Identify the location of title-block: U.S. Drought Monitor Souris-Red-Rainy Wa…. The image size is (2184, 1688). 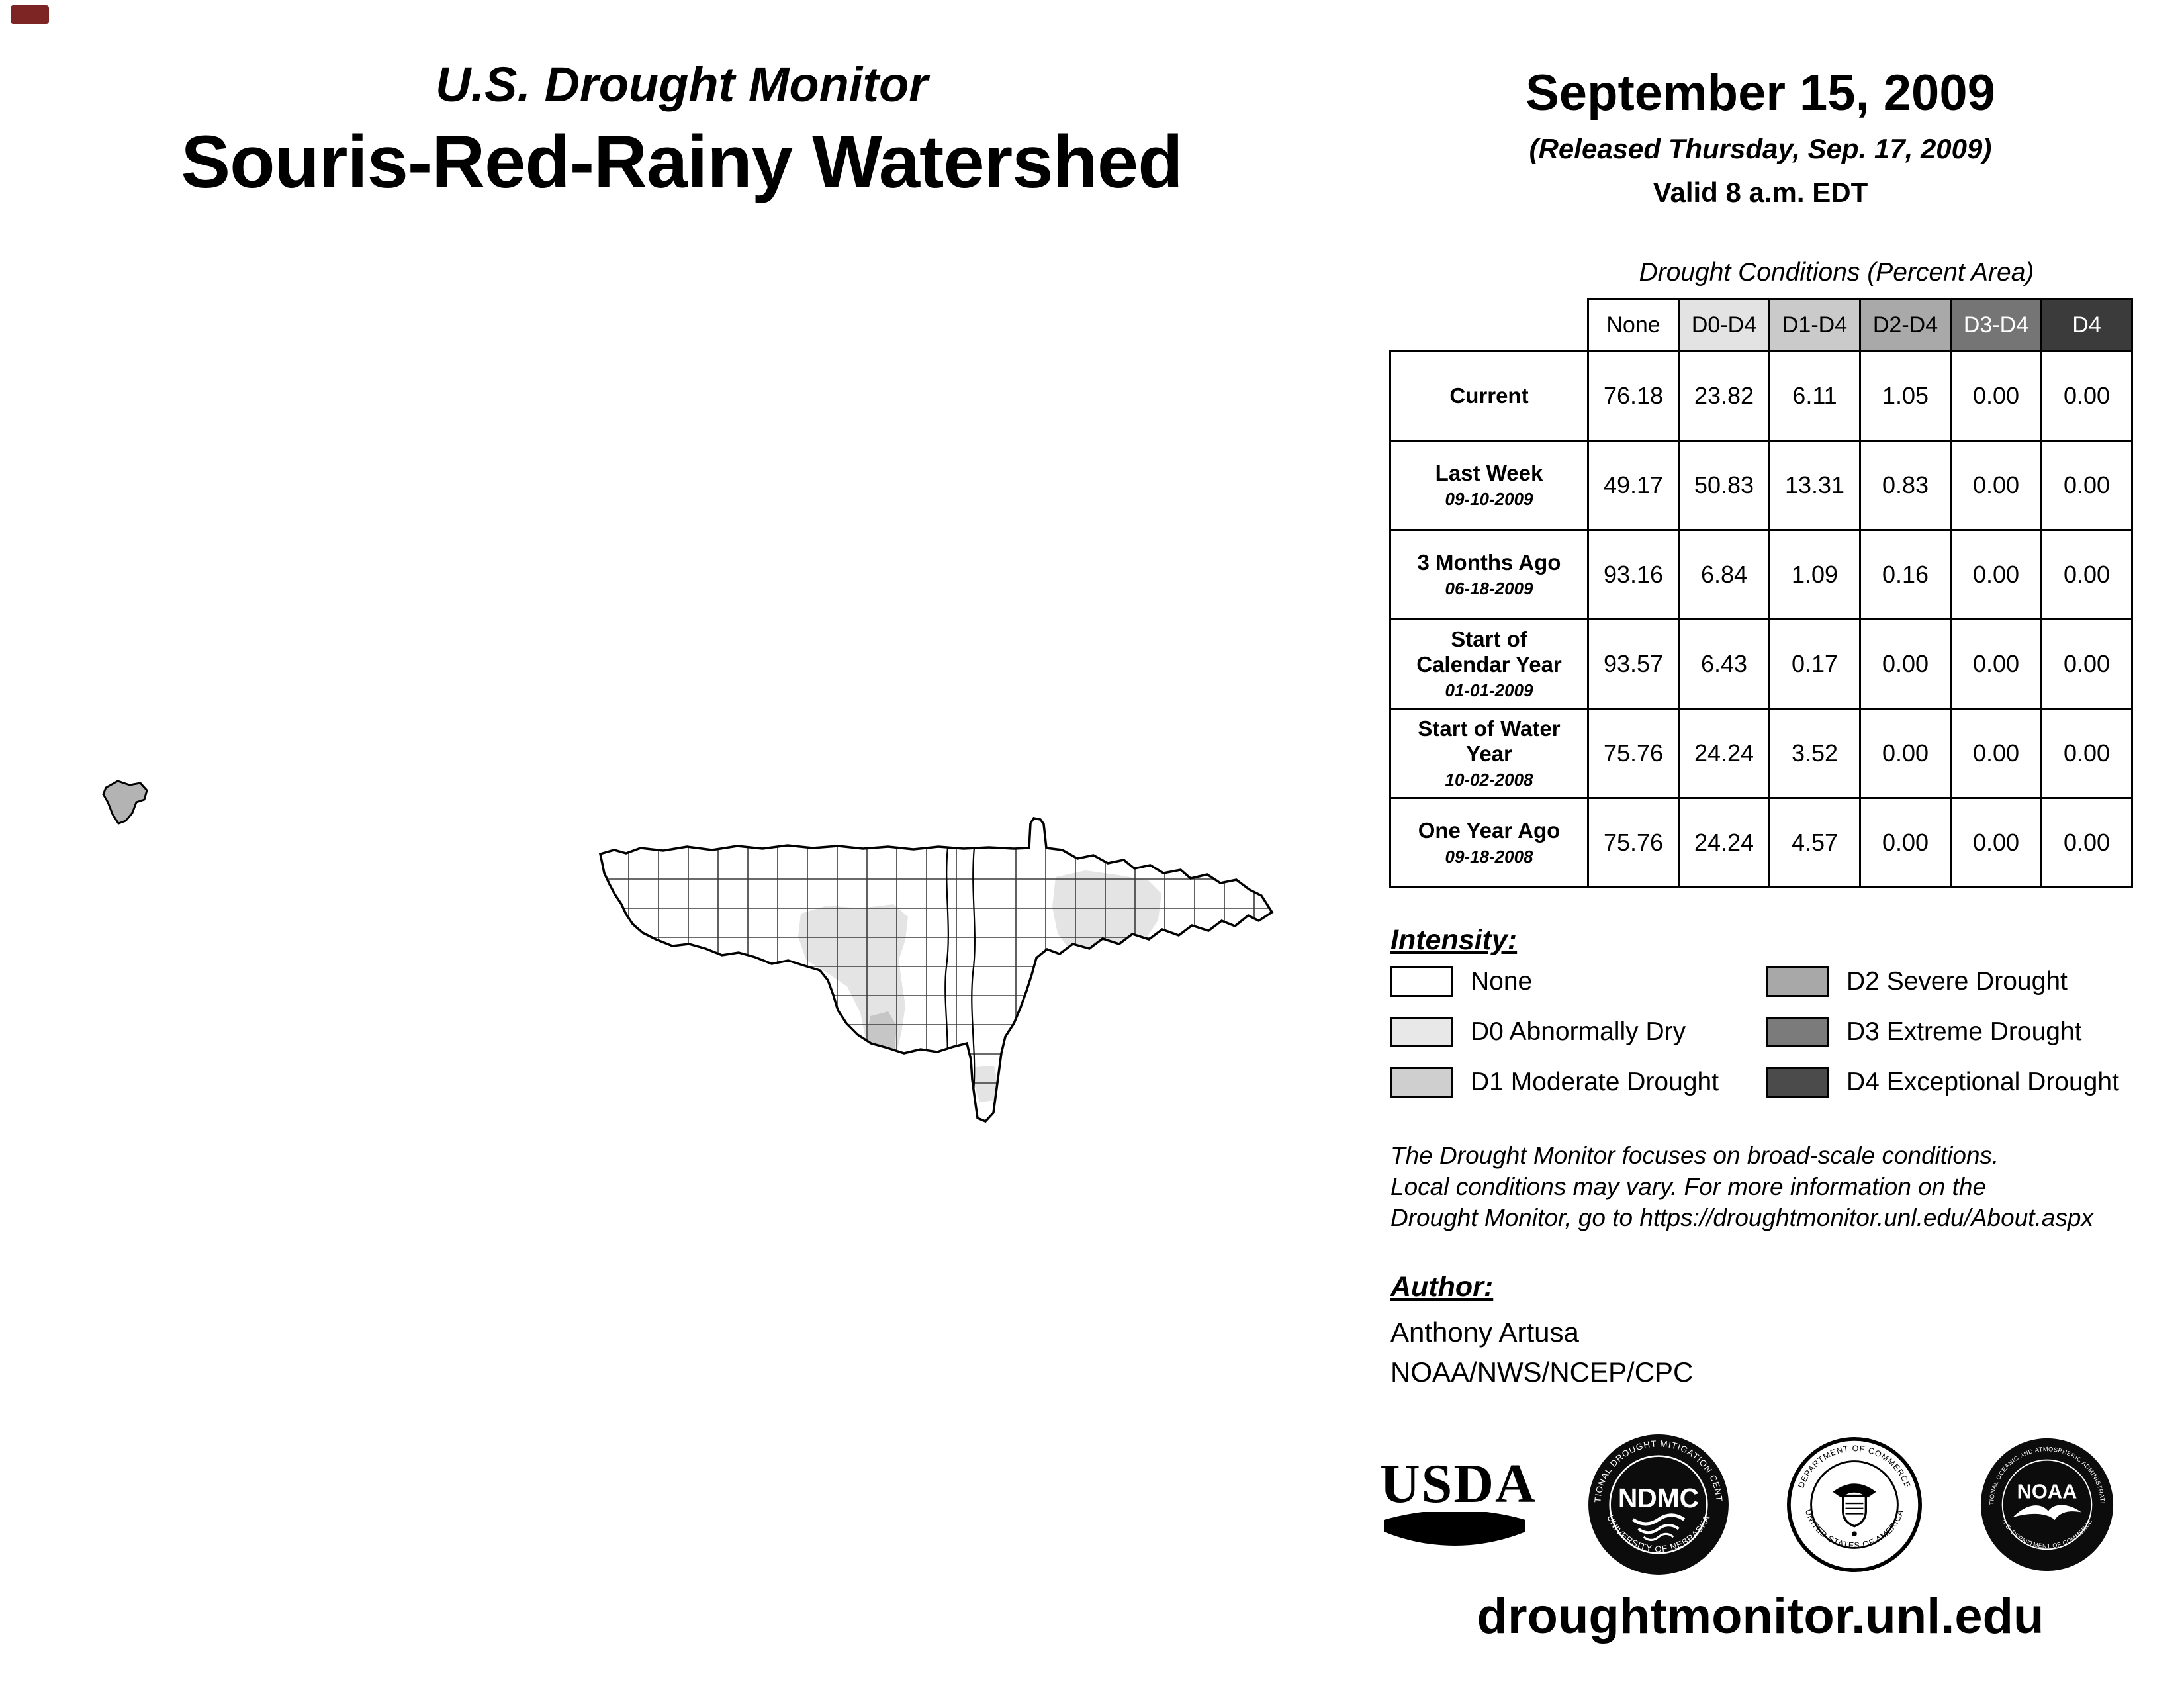
(681, 130).